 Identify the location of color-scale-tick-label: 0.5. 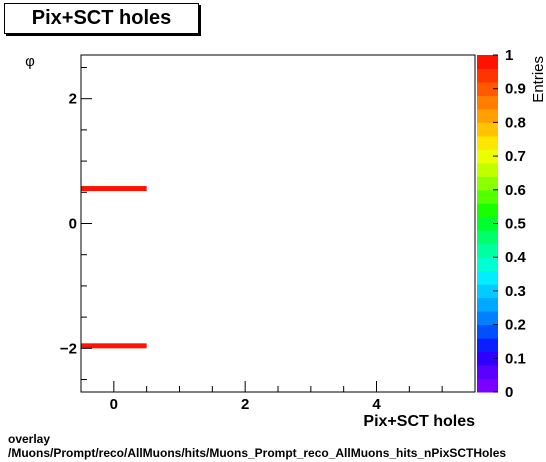
(515, 224).